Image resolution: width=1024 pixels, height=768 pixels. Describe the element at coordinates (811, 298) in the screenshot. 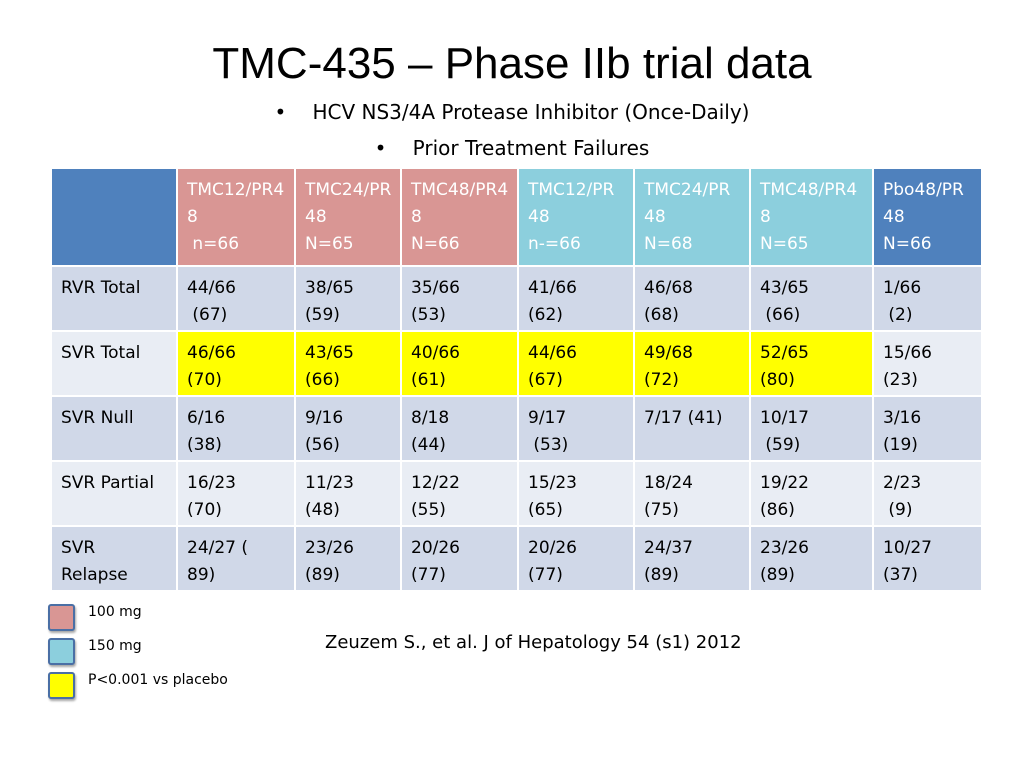

I see `table-cell: 43/65 (66)` at that location.